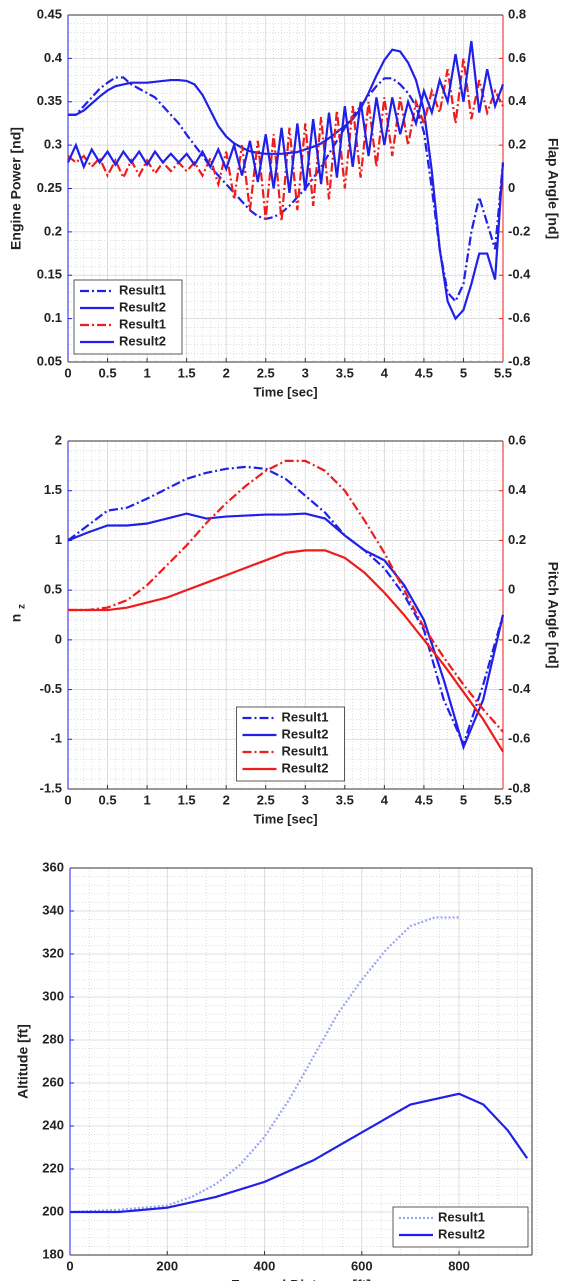 This screenshot has width=564, height=1281. What do you see at coordinates (301, 1279) in the screenshot?
I see `x-axis-label: Forward Distance [ft]` at bounding box center [301, 1279].